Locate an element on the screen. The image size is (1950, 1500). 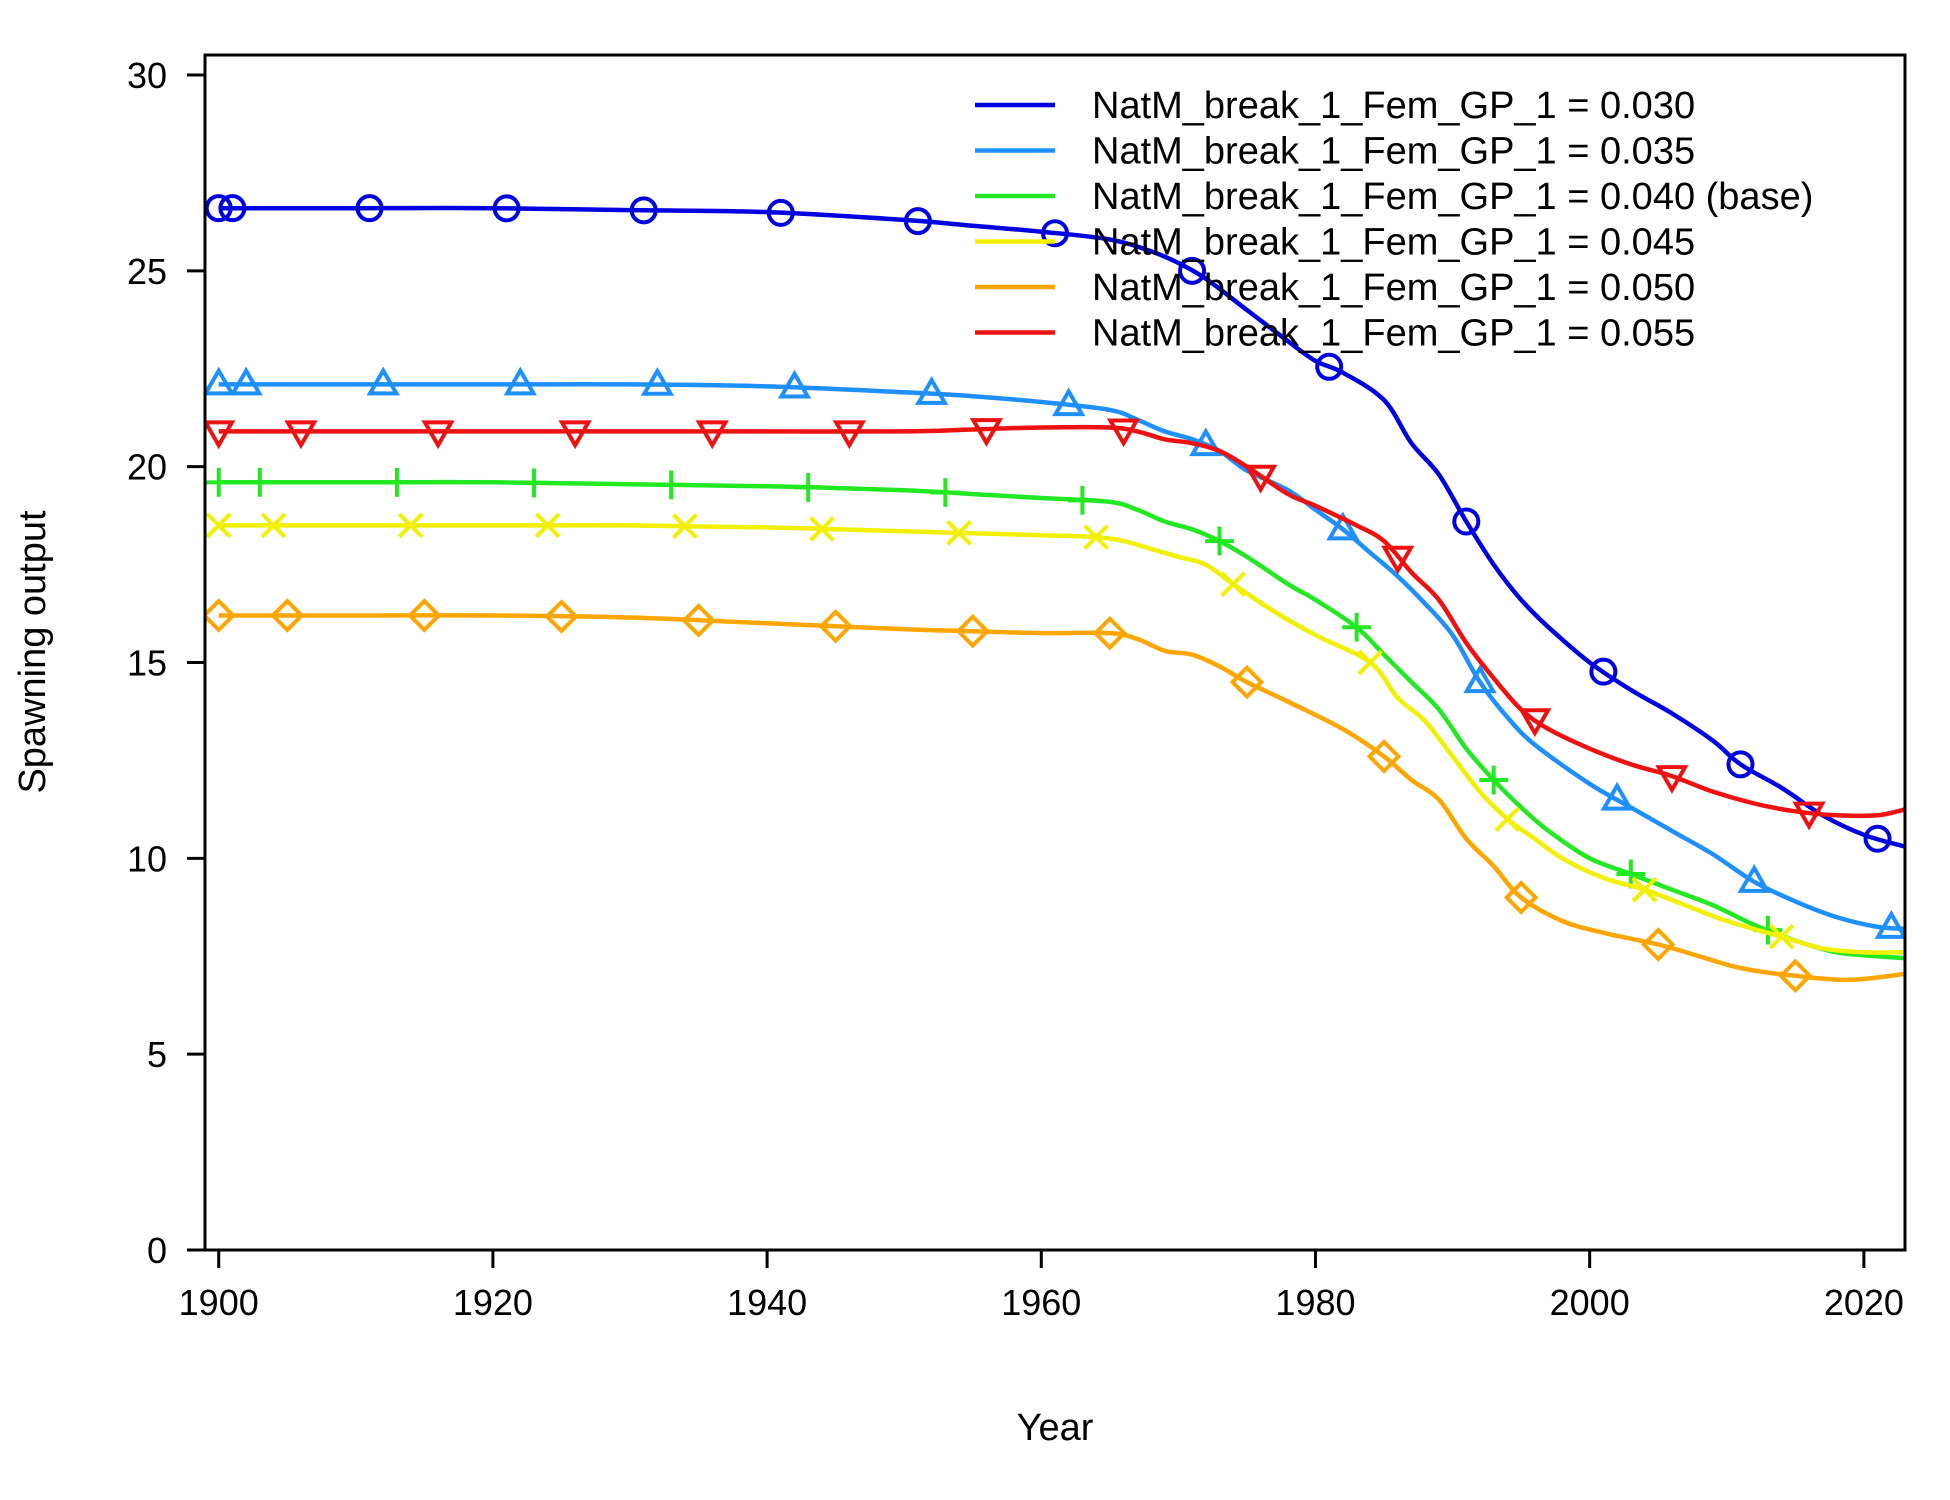
legend-label: NatM_break_1_Fem_GP_1 = 0.035 is located at coordinates (1393, 152).